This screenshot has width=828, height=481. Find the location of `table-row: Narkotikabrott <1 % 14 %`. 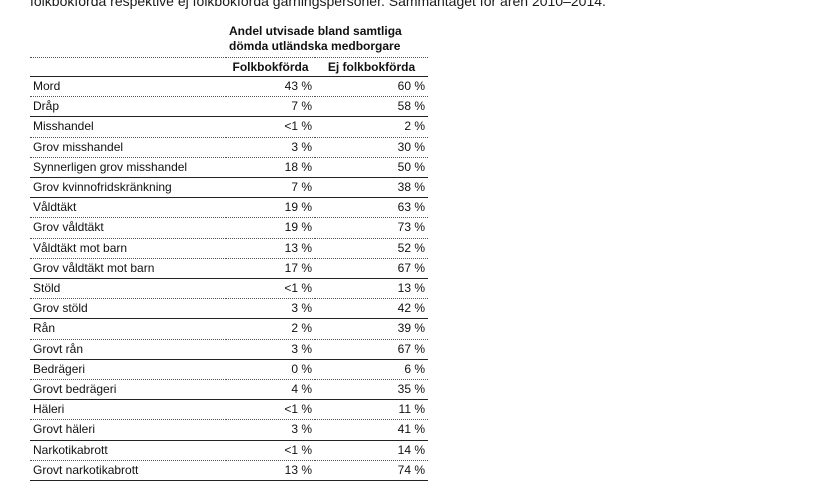

table-row: Narkotikabrott <1 % 14 % is located at coordinates (229, 450).